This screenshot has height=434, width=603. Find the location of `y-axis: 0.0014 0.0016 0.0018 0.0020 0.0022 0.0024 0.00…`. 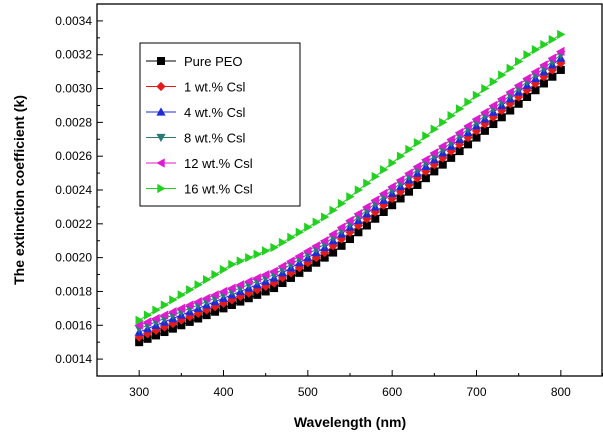

y-axis: 0.0014 0.0016 0.0018 0.0020 0.0022 0.0024 0.00… is located at coordinates (79, 190).